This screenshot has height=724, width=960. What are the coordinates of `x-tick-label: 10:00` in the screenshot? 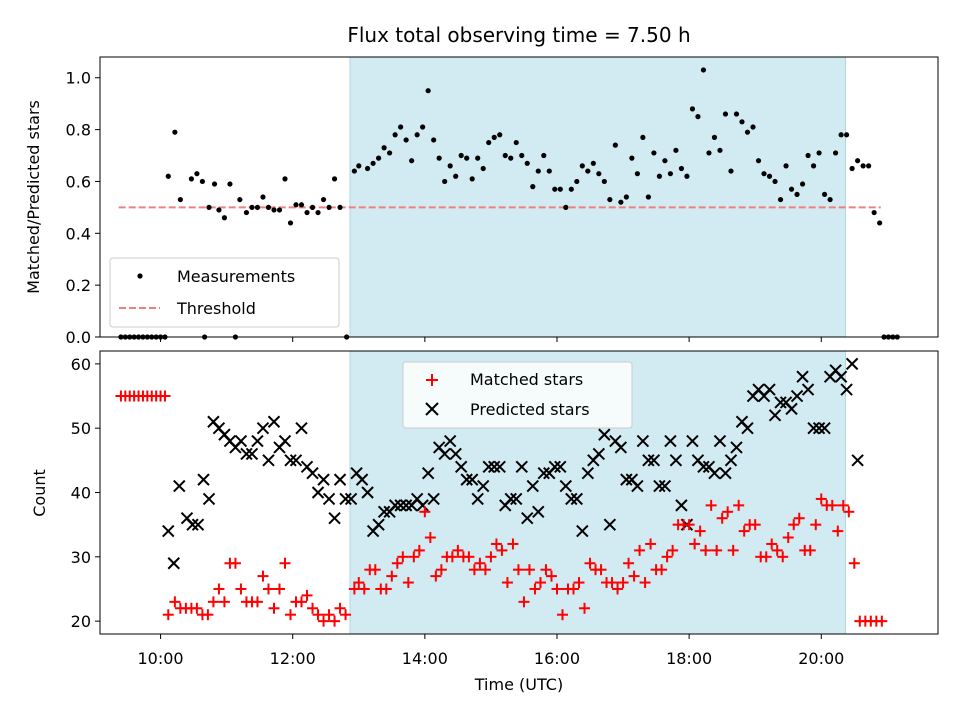 It's located at (161, 658).